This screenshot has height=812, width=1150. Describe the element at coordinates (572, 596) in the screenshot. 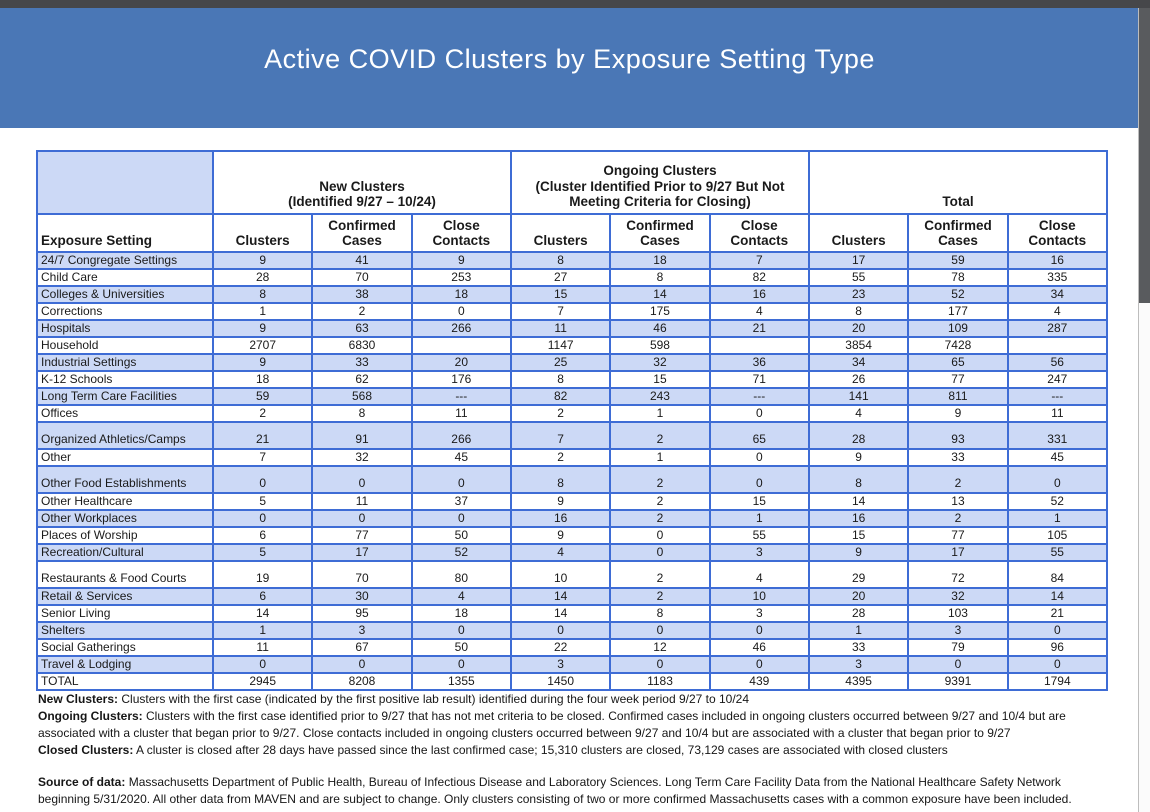

I see `table-row: Retail & Services 6 30 4 14 2 10 20 32 14` at that location.